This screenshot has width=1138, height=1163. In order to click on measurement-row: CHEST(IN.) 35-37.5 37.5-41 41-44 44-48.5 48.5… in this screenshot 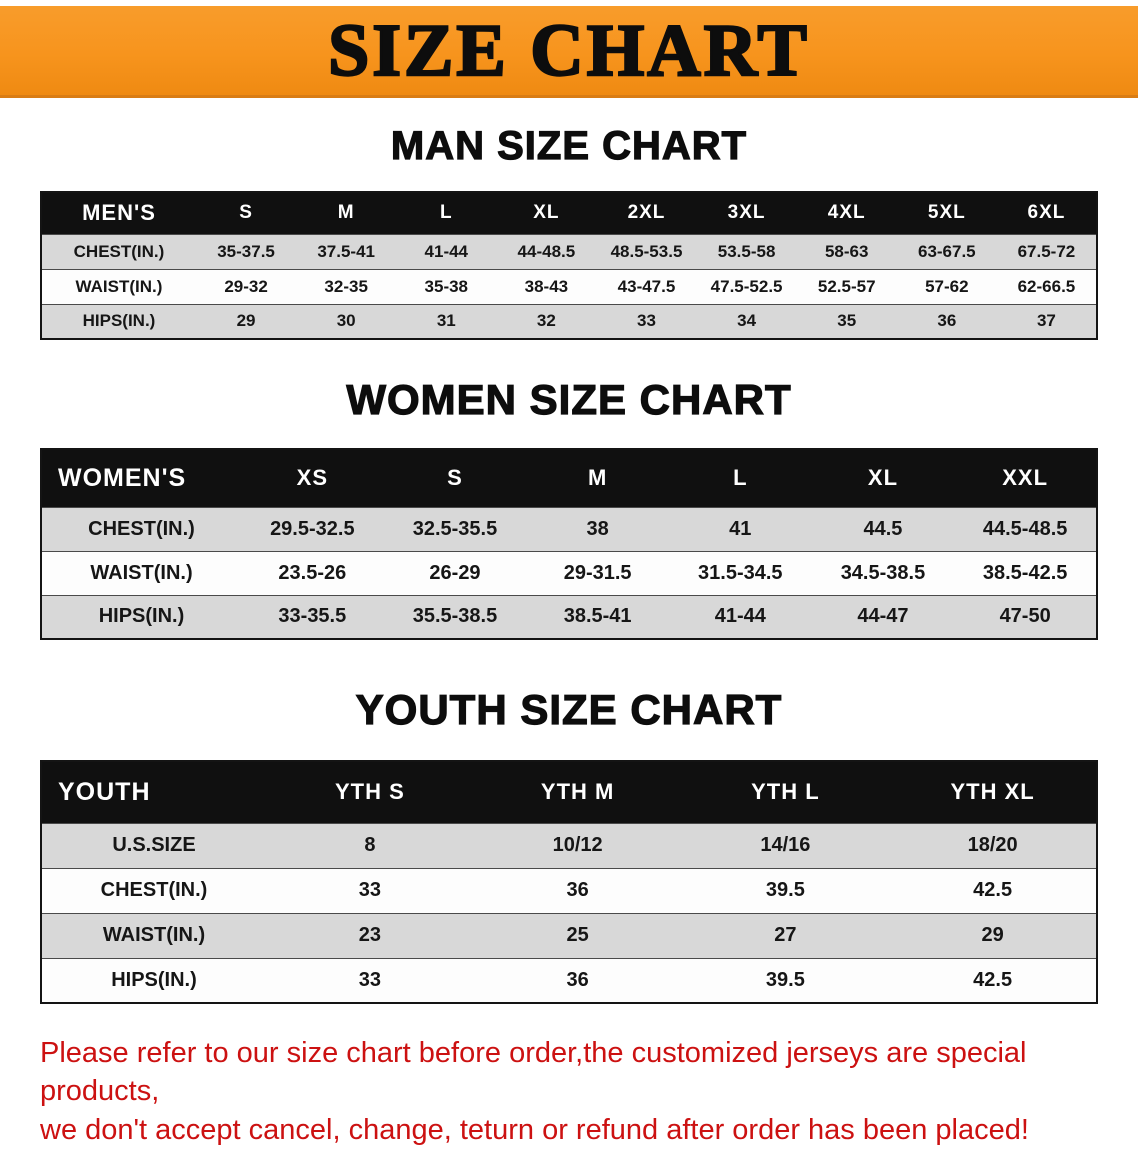, I will do `click(569, 251)`.